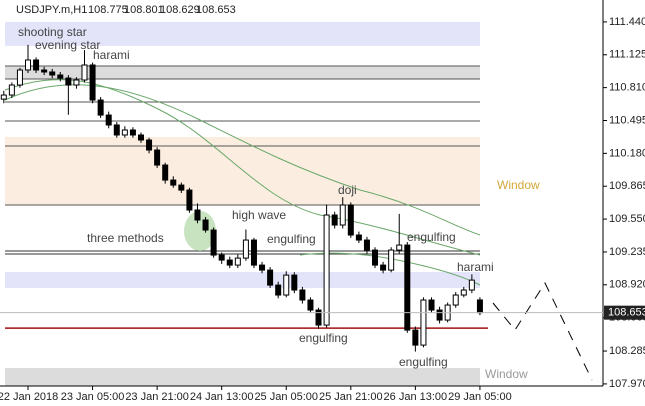 This screenshot has height=406, width=645. Describe the element at coordinates (157, 397) in the screenshot. I see `x-tick-label: 23 Jan 21:00` at that location.